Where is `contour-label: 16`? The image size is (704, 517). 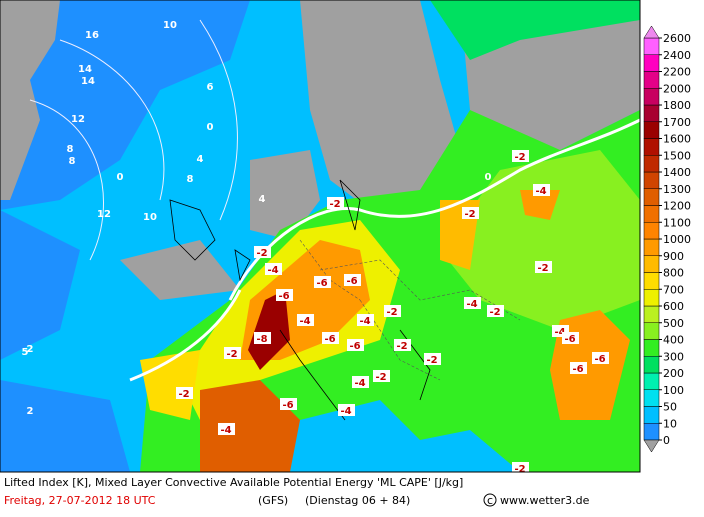
contour-label: 16 is located at coordinates (92, 35).